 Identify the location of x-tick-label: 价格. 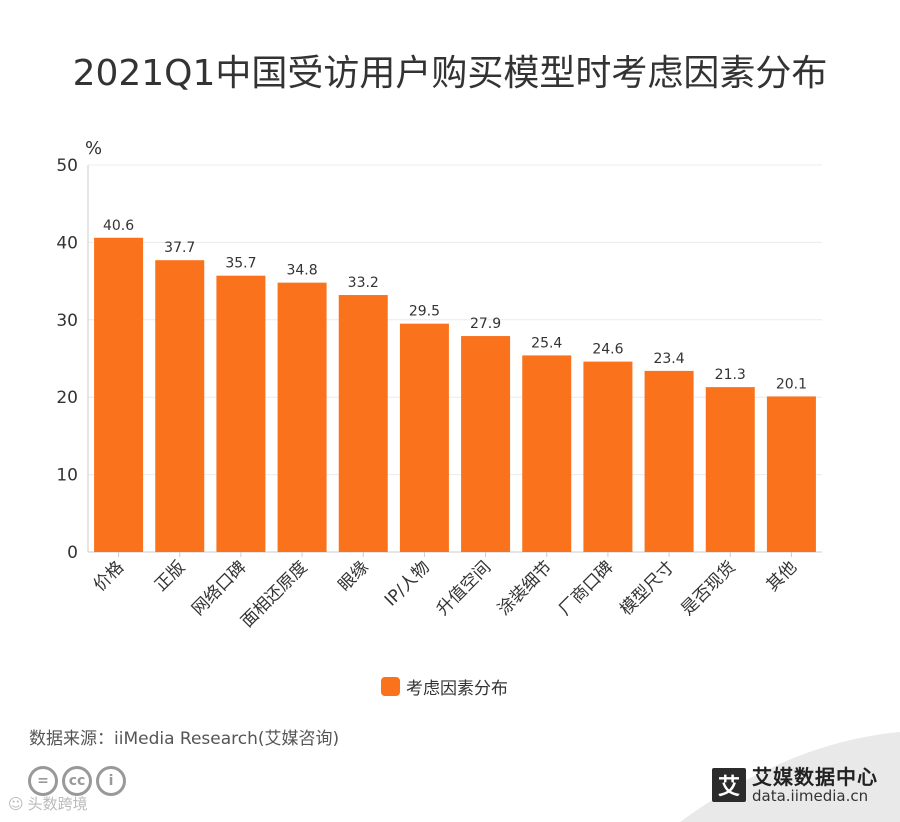
(109, 576).